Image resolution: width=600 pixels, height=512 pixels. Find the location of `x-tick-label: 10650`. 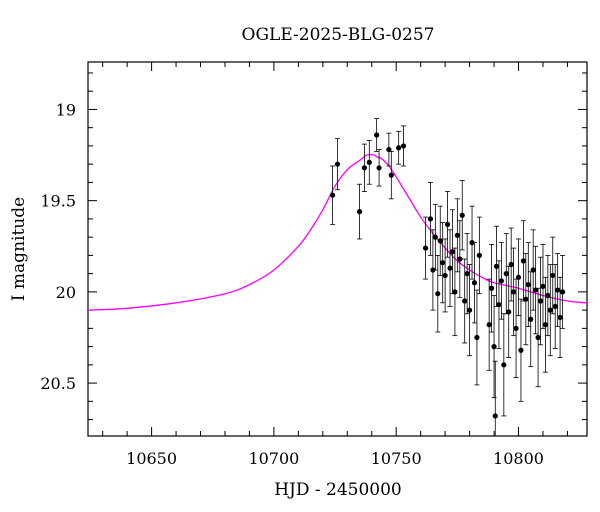

x-tick-label: 10650 is located at coordinates (151, 458).